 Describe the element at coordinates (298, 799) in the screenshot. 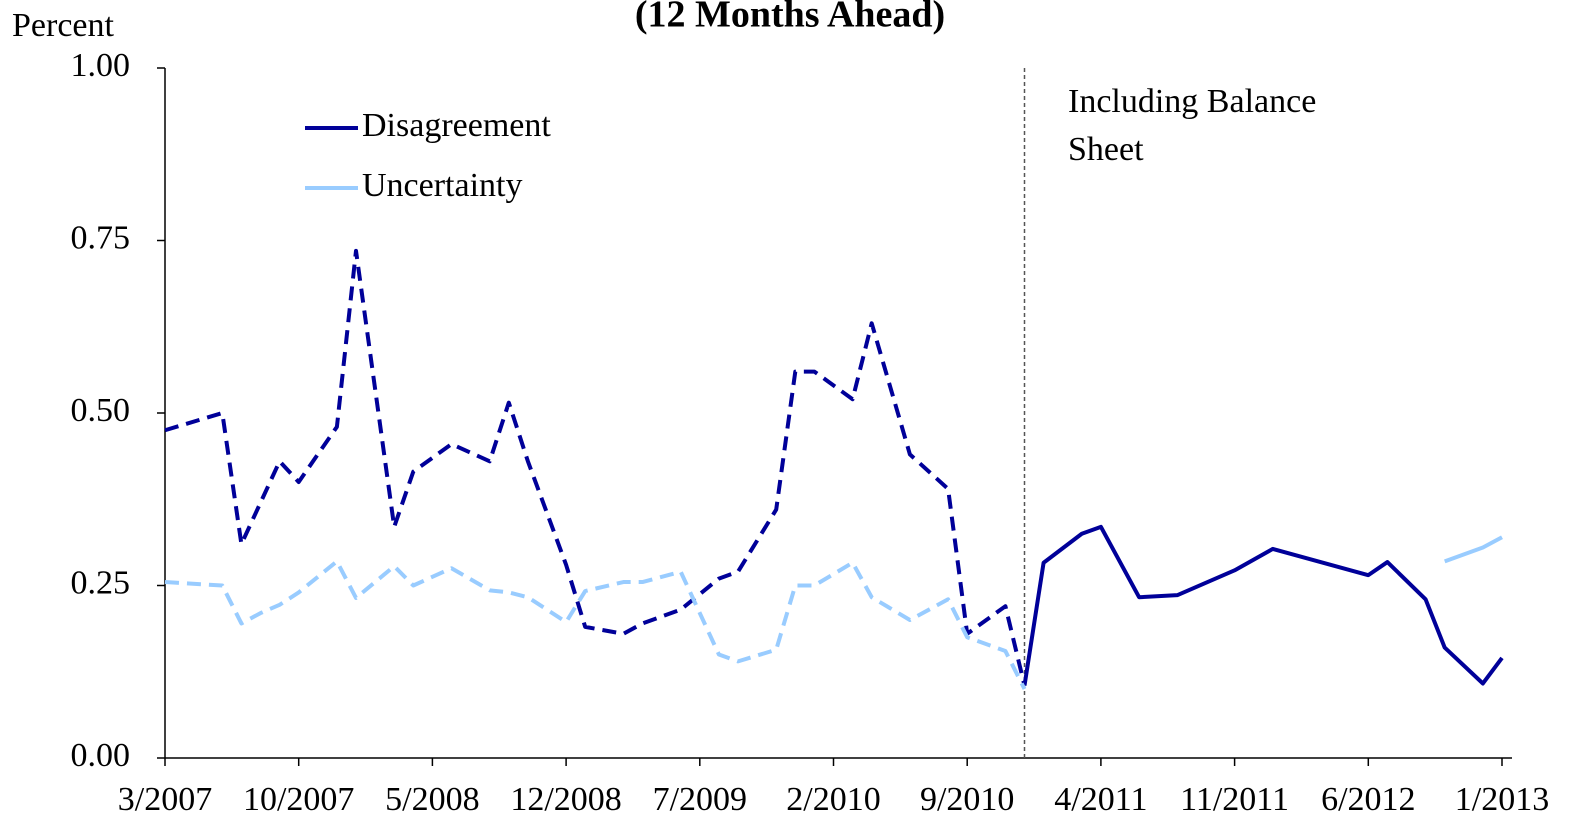

I see `x-tick-label: 10/2007` at that location.